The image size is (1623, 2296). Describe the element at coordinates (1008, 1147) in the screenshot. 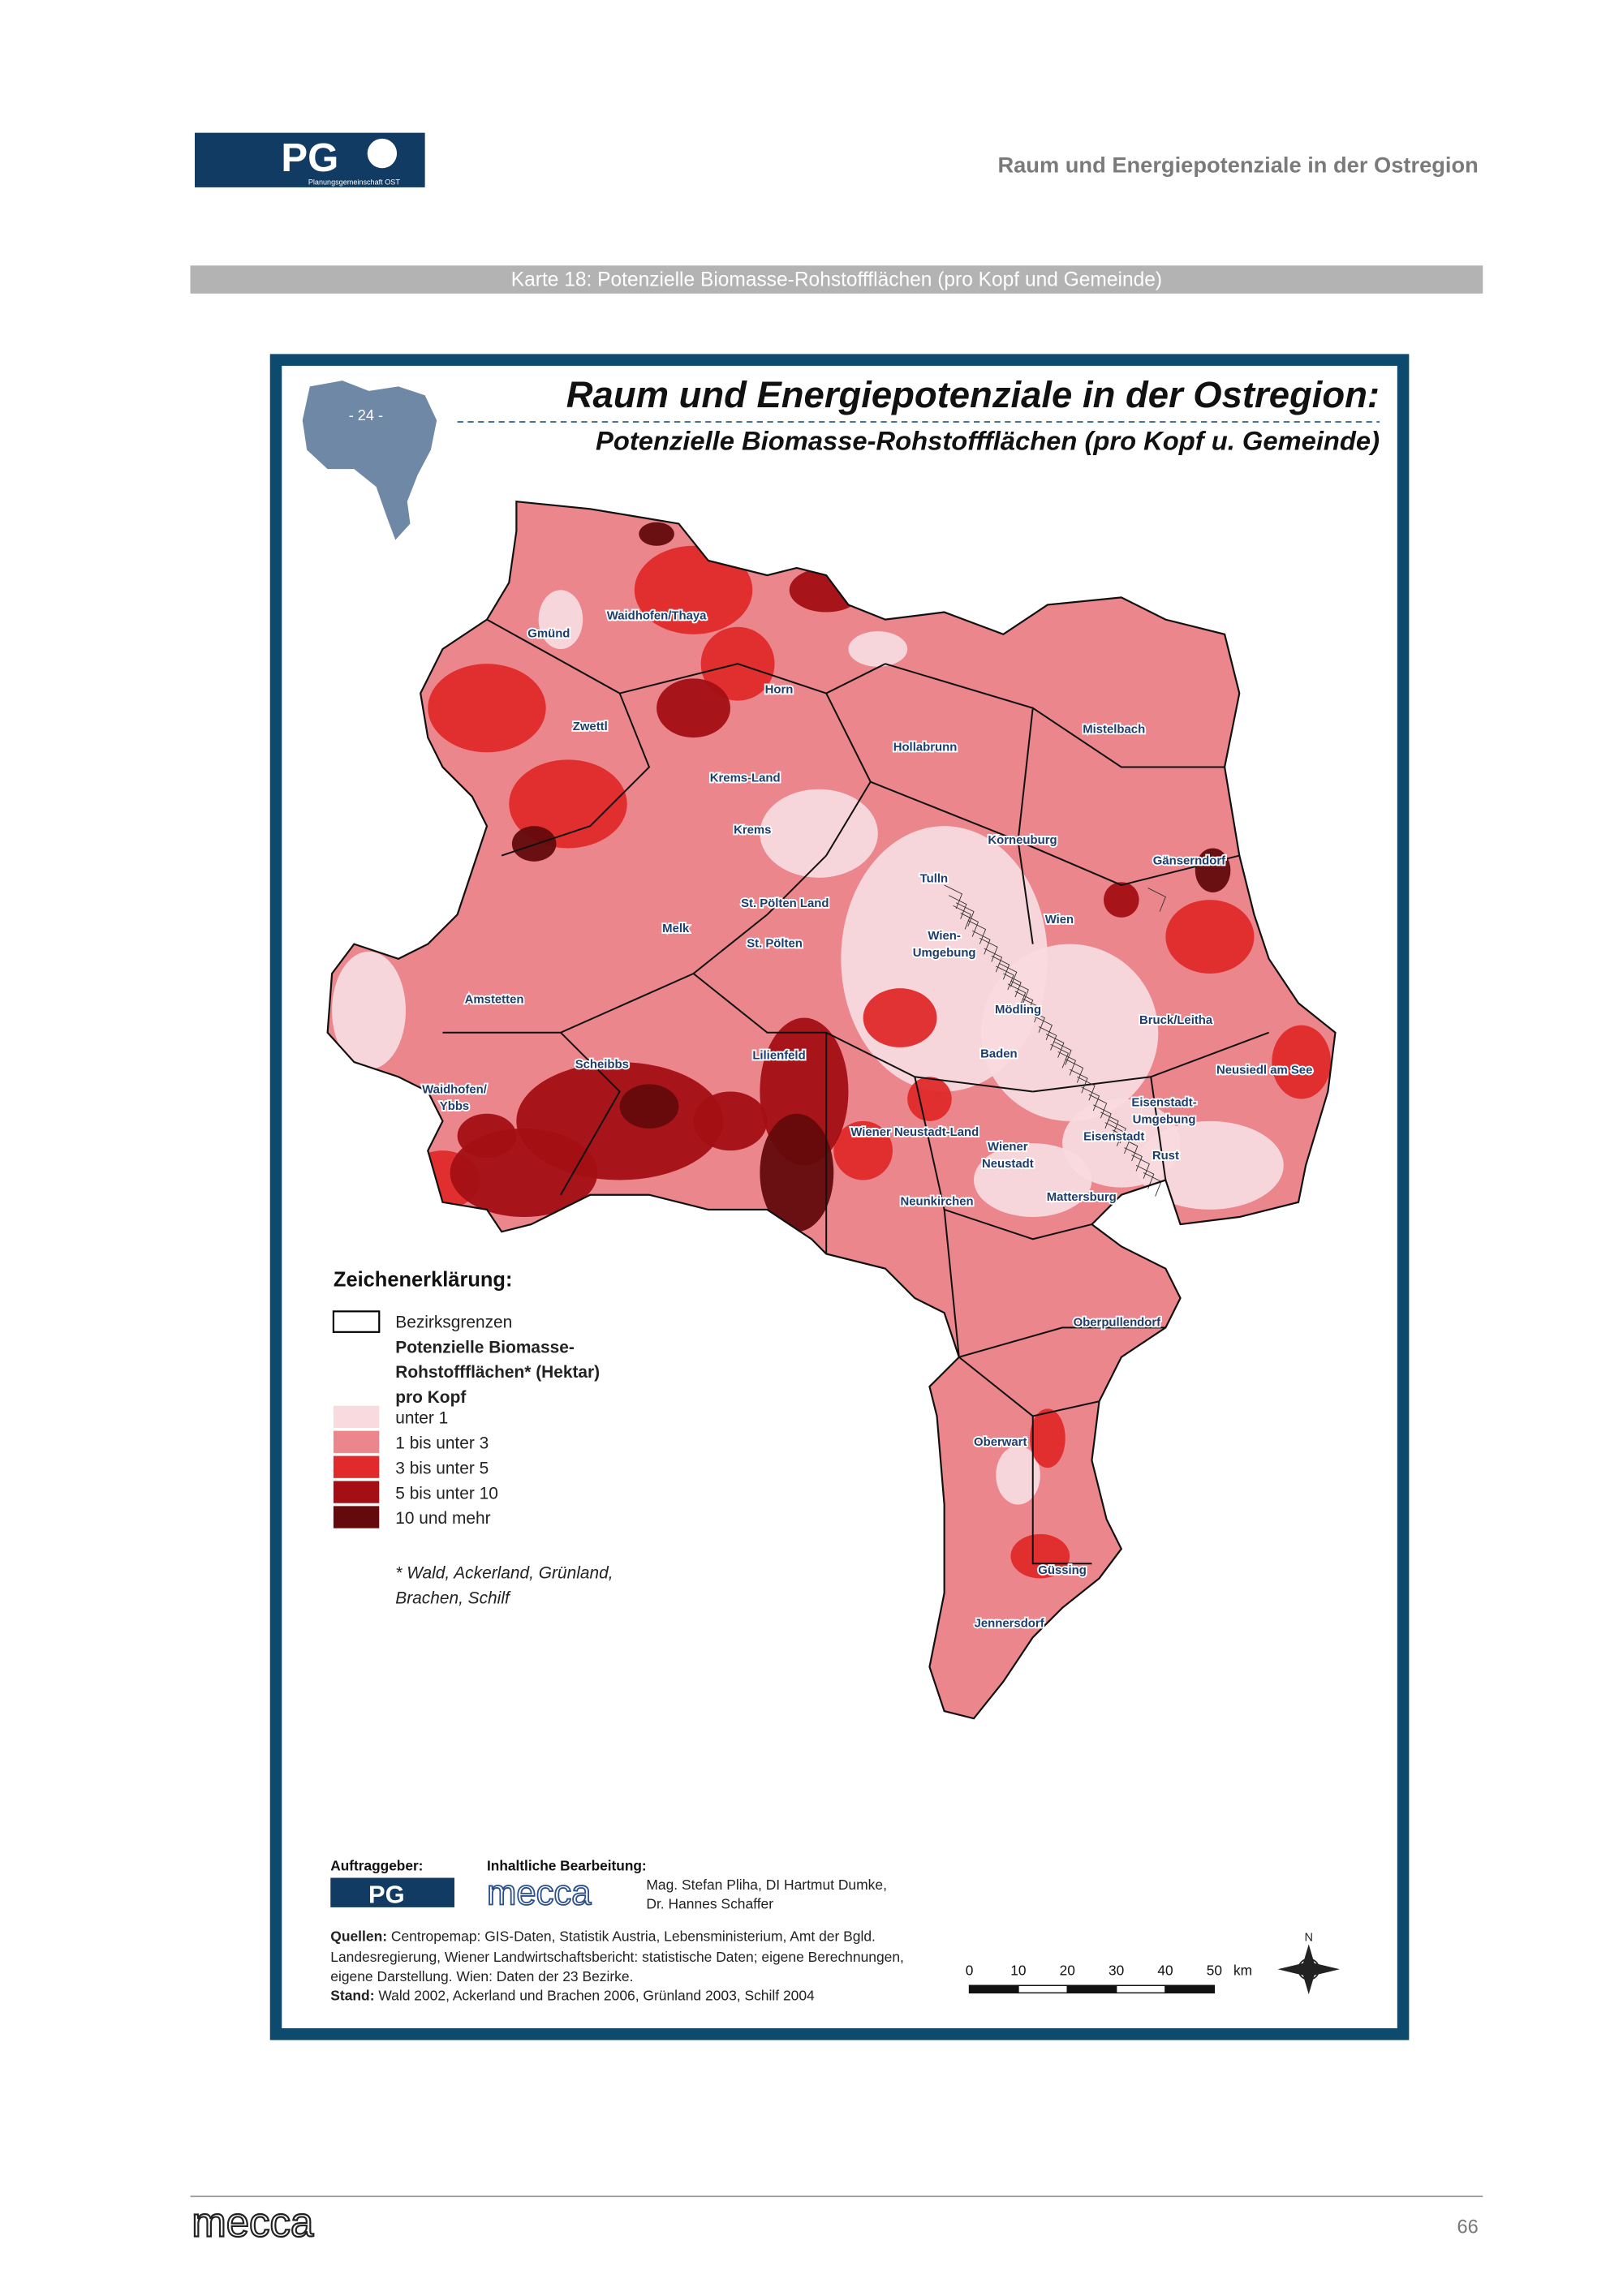

I see `district-label: Wiener` at that location.